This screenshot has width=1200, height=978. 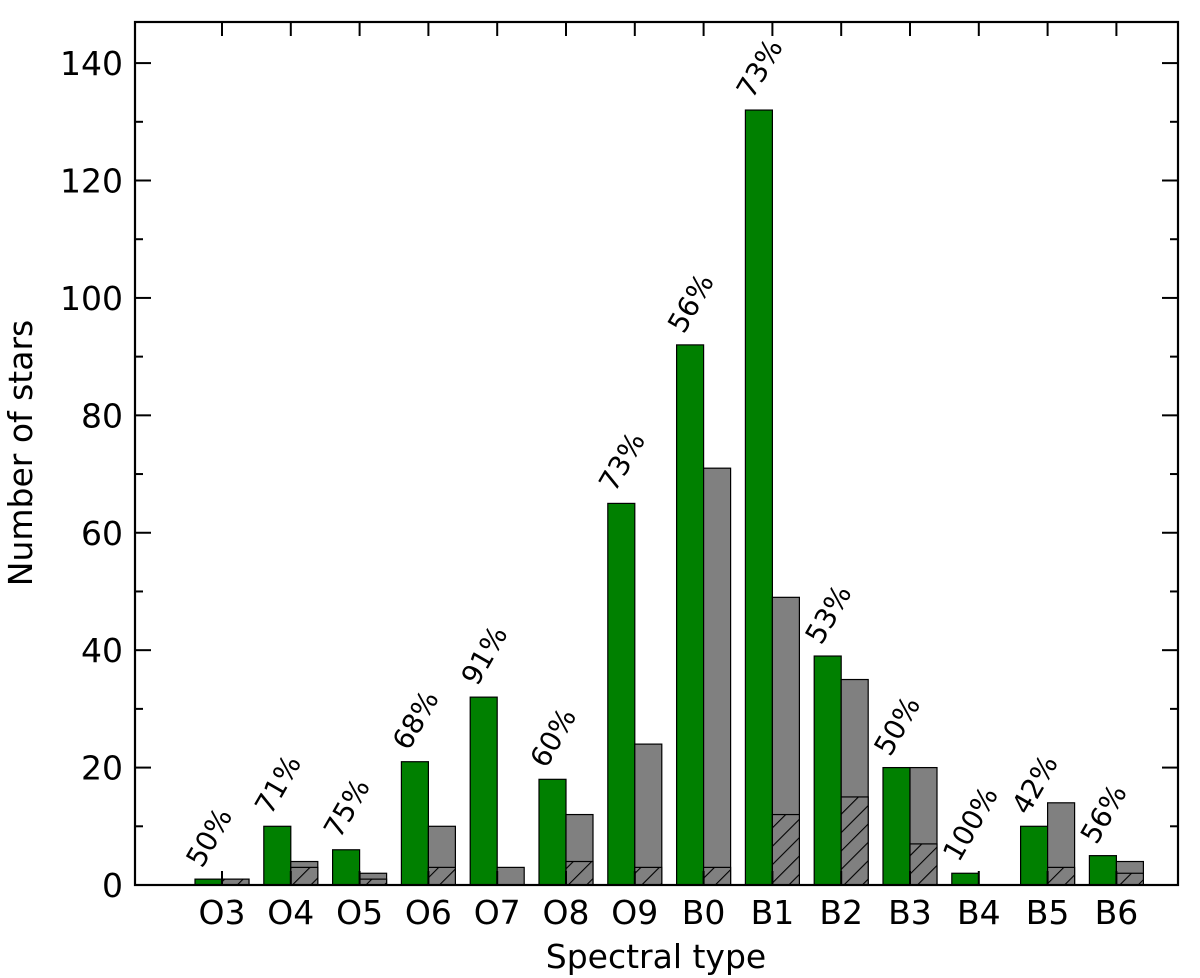 I want to click on x-tick-label: B5, so click(x=1048, y=912).